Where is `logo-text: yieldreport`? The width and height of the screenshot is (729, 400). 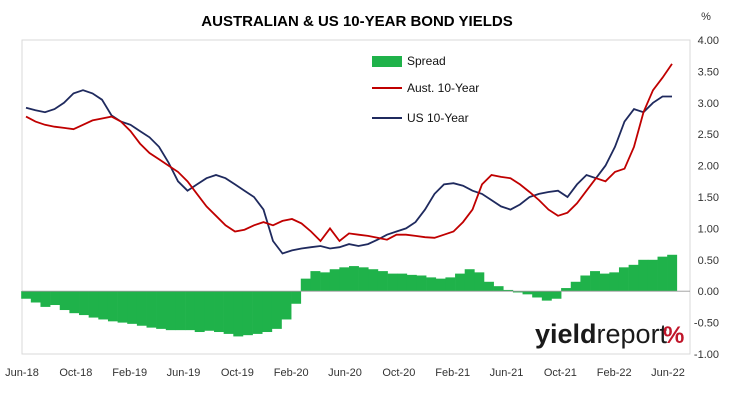
logo-text: yieldreport is located at coordinates (601, 334).